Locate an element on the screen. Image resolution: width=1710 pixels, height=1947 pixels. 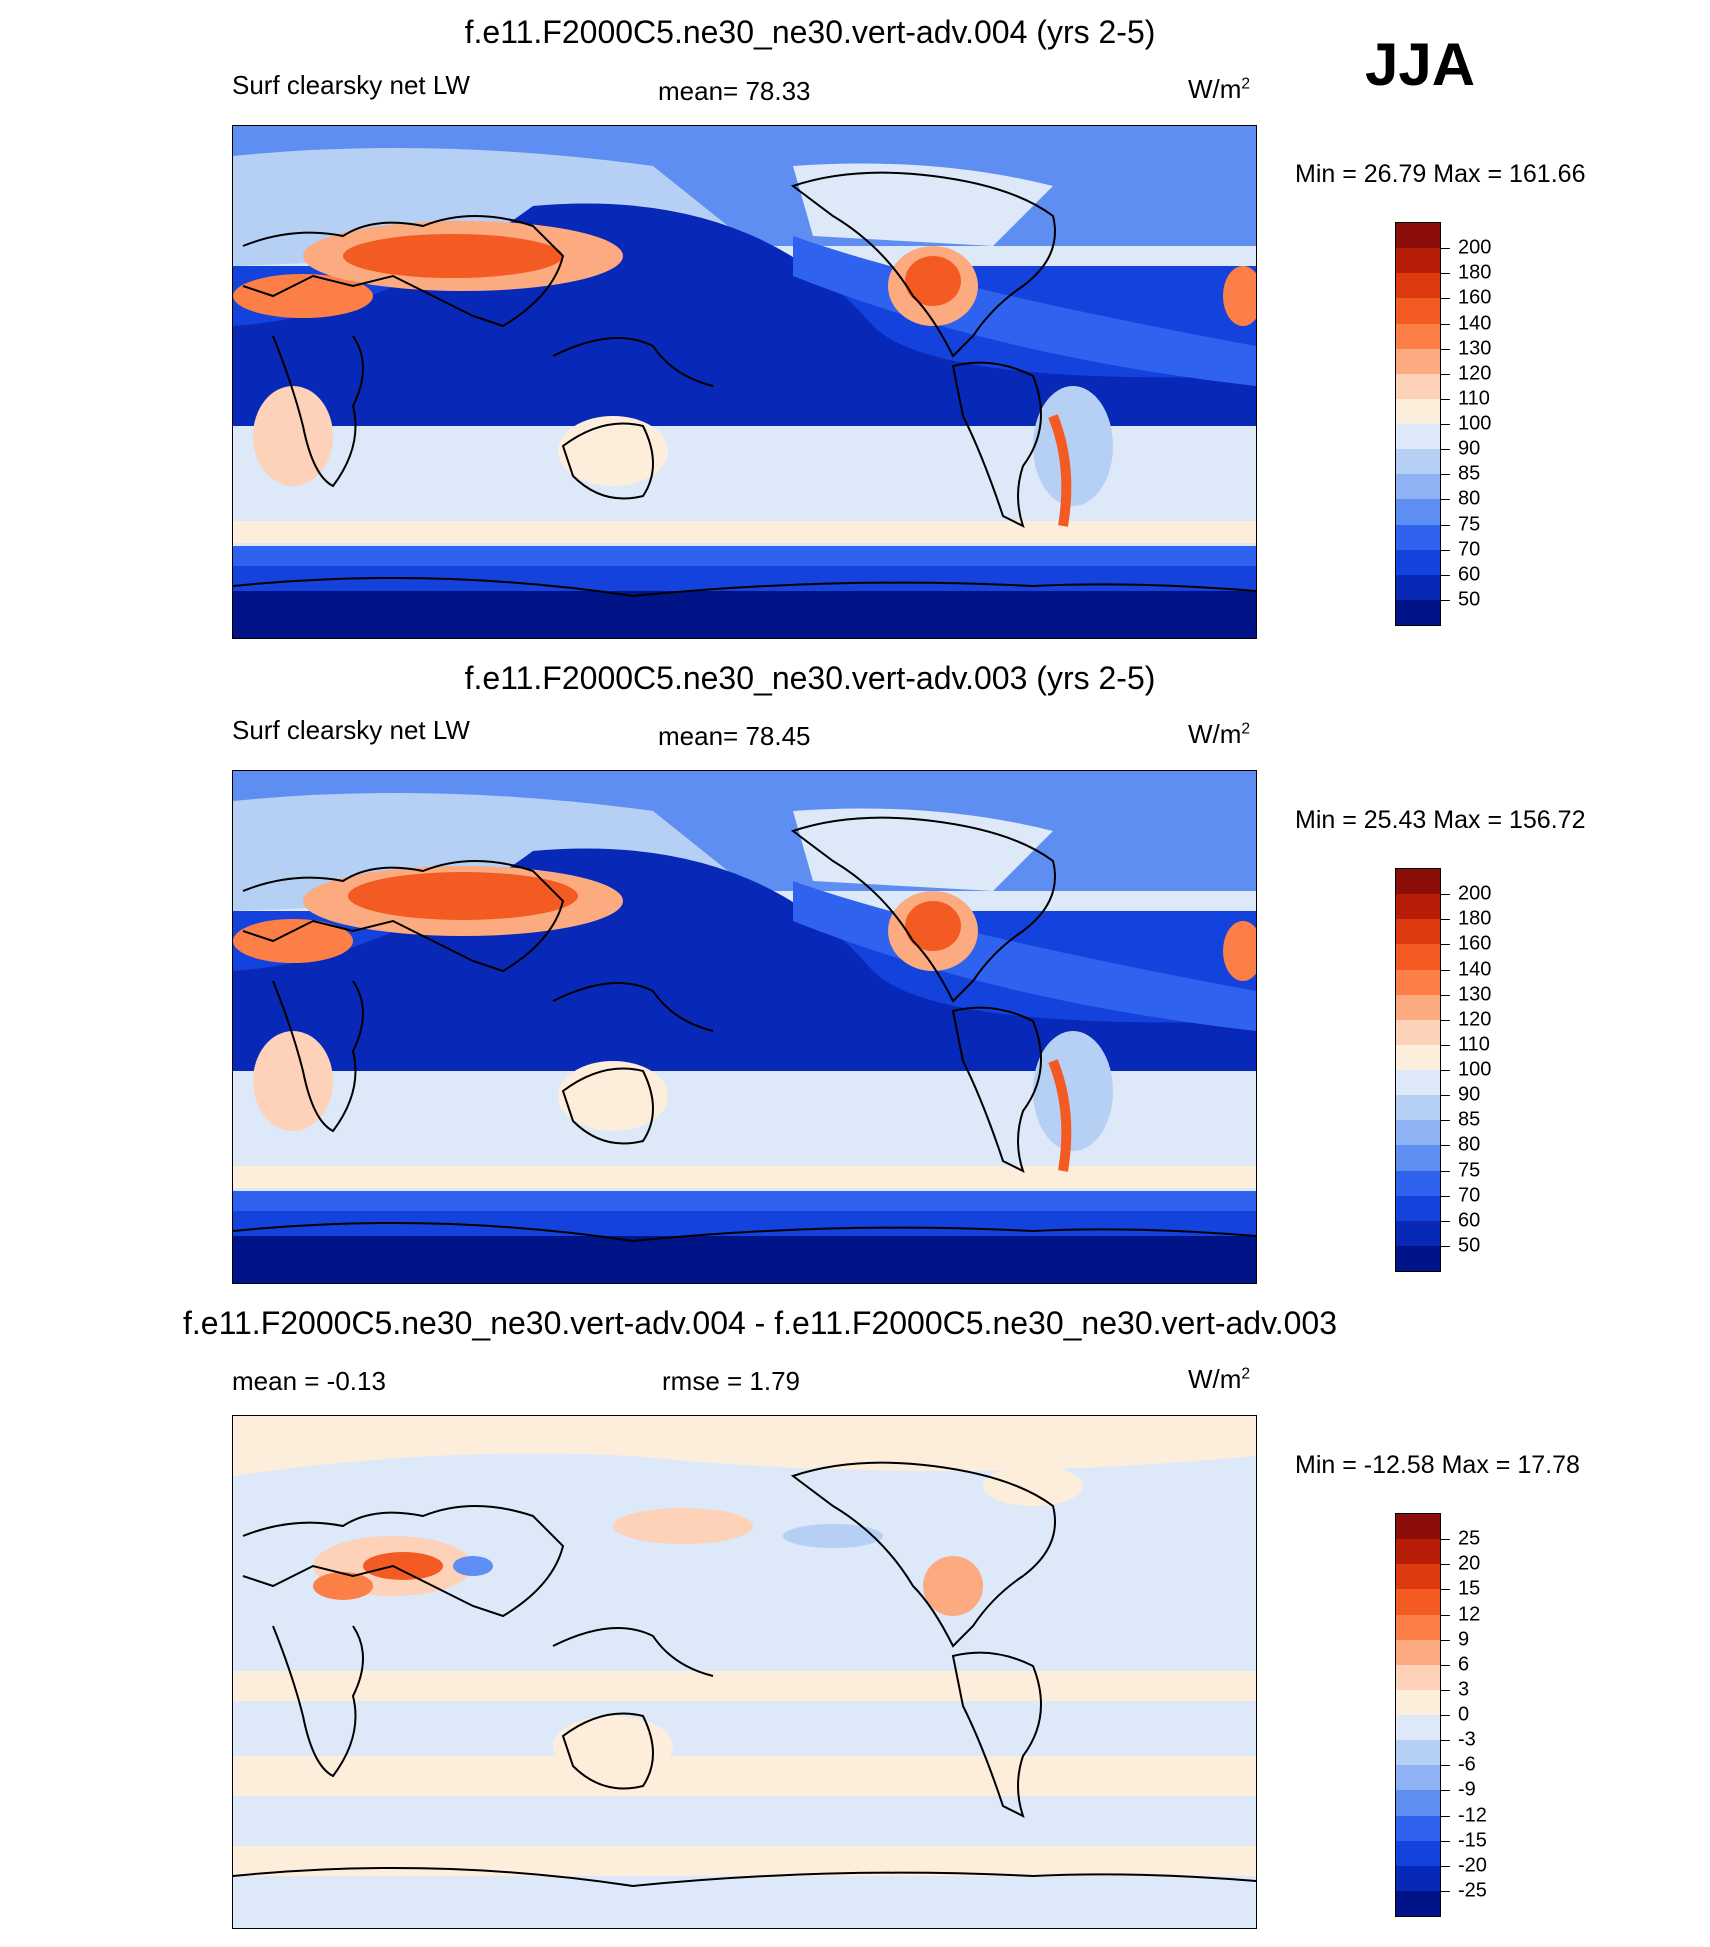
colorbar-tick-label: 20 is located at coordinates (1469, 1563).